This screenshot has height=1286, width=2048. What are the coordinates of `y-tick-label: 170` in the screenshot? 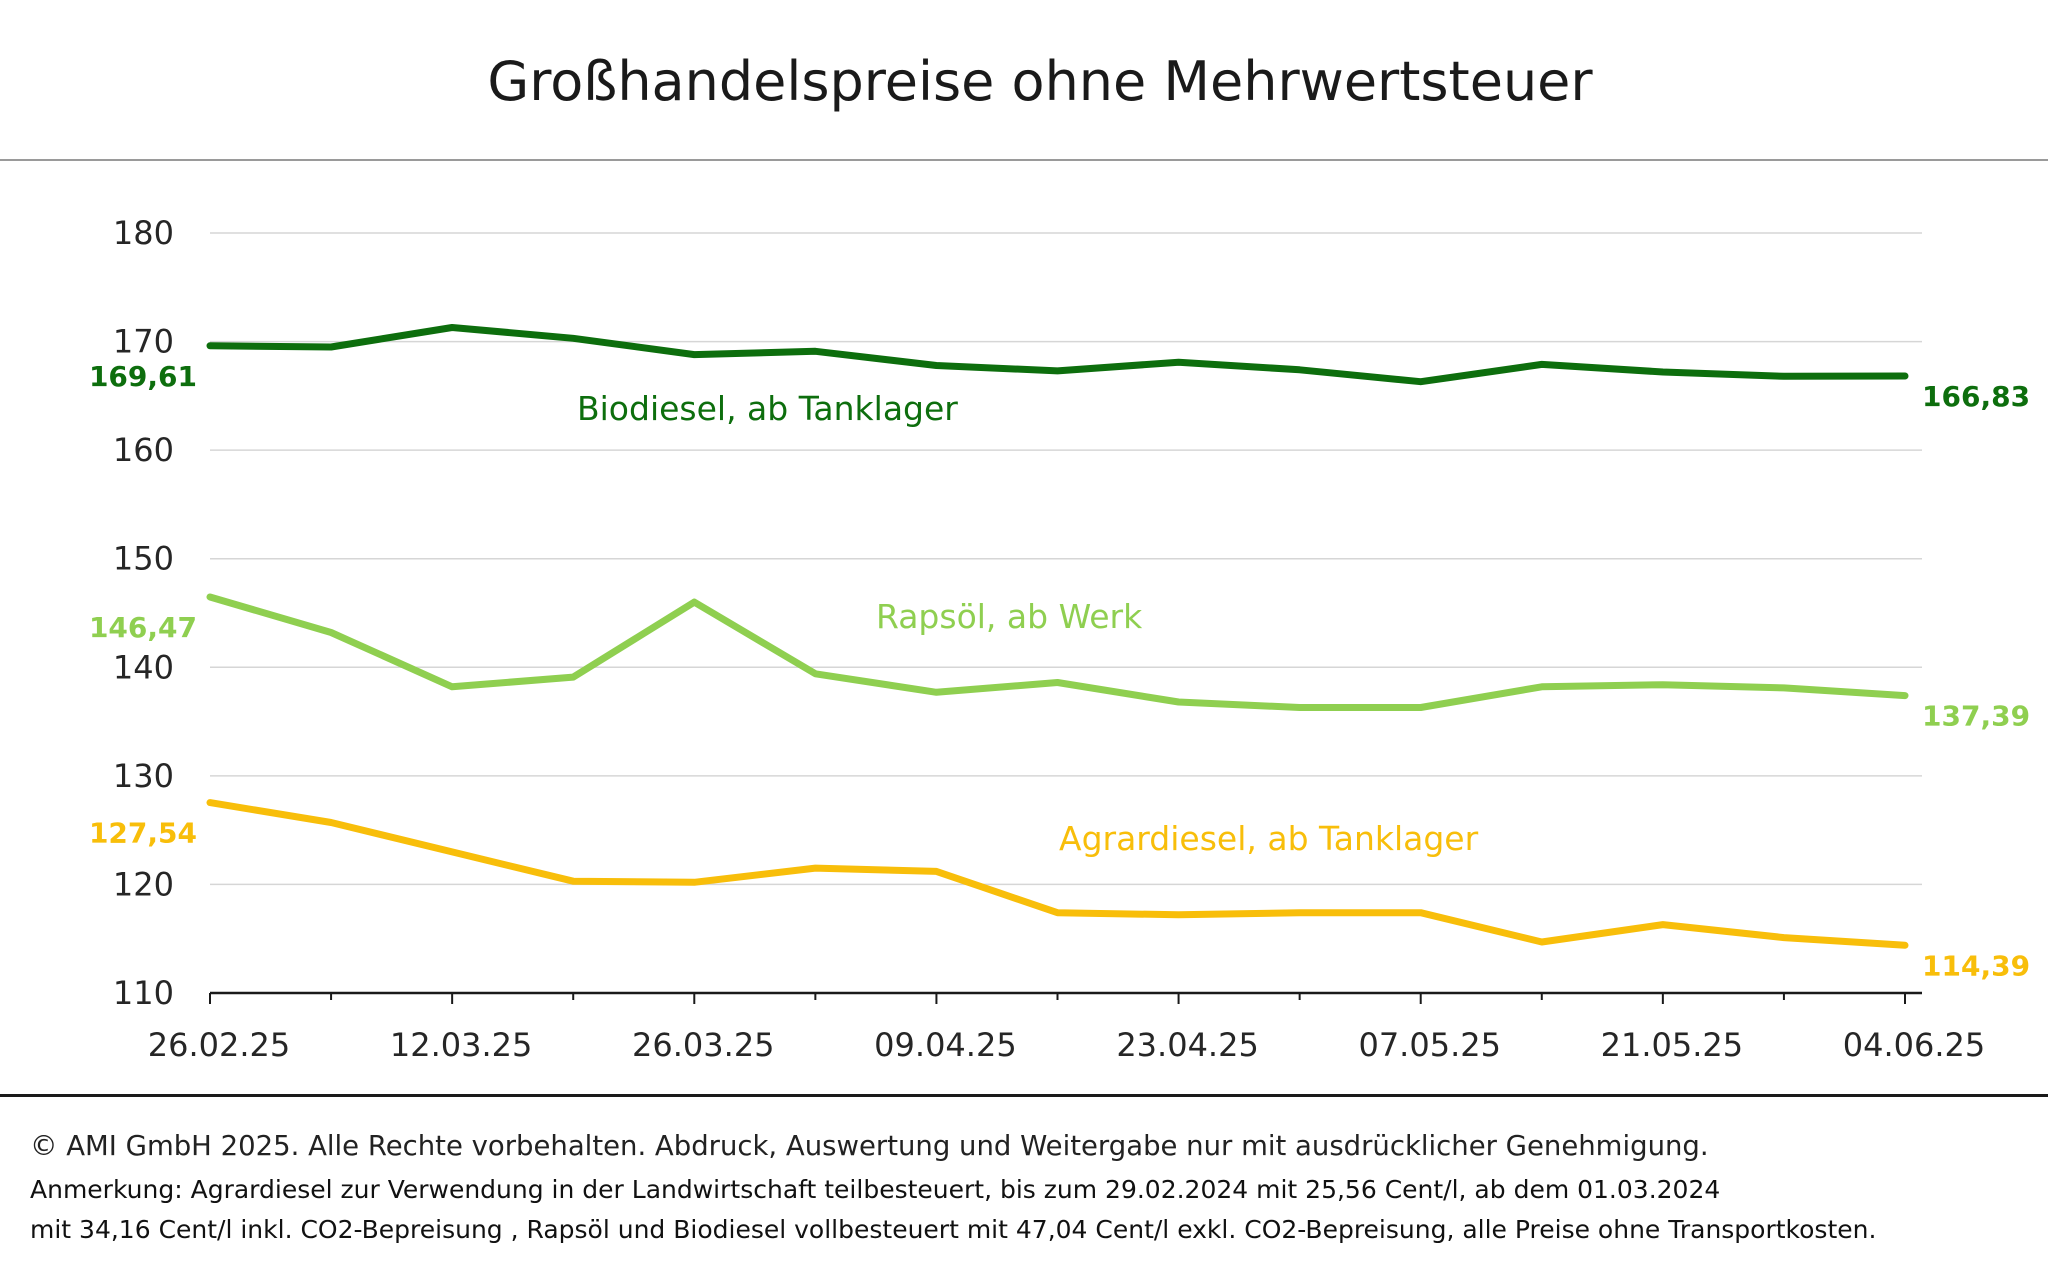 It's located at (143, 342).